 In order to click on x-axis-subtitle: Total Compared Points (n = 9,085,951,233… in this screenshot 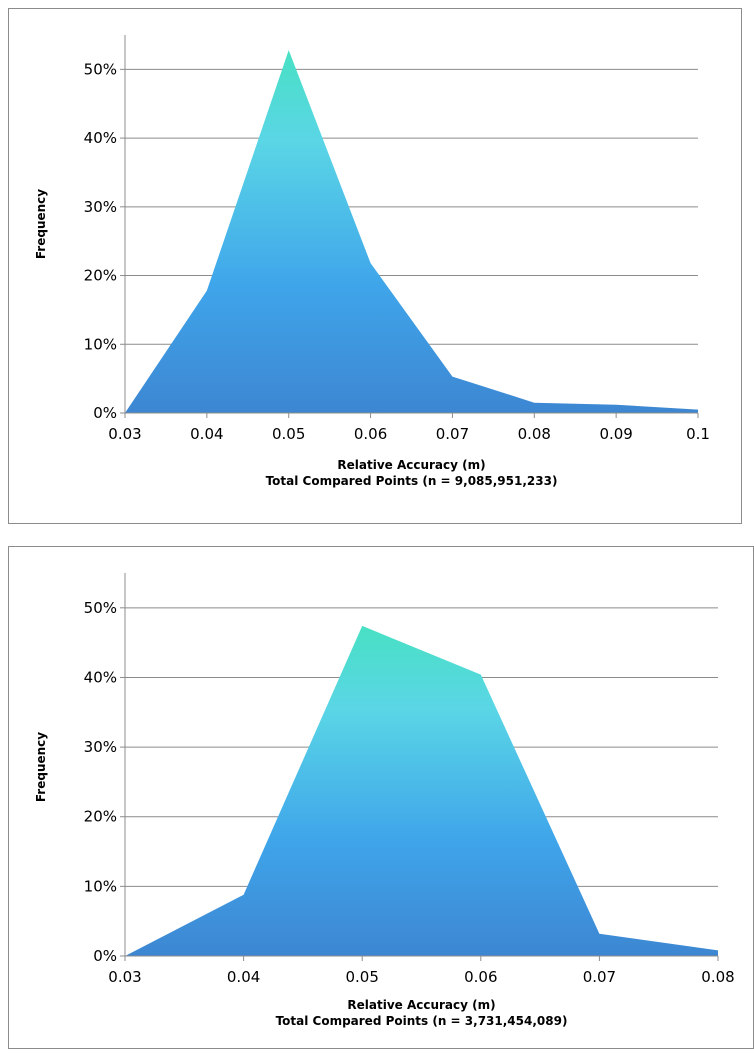, I will do `click(412, 481)`.